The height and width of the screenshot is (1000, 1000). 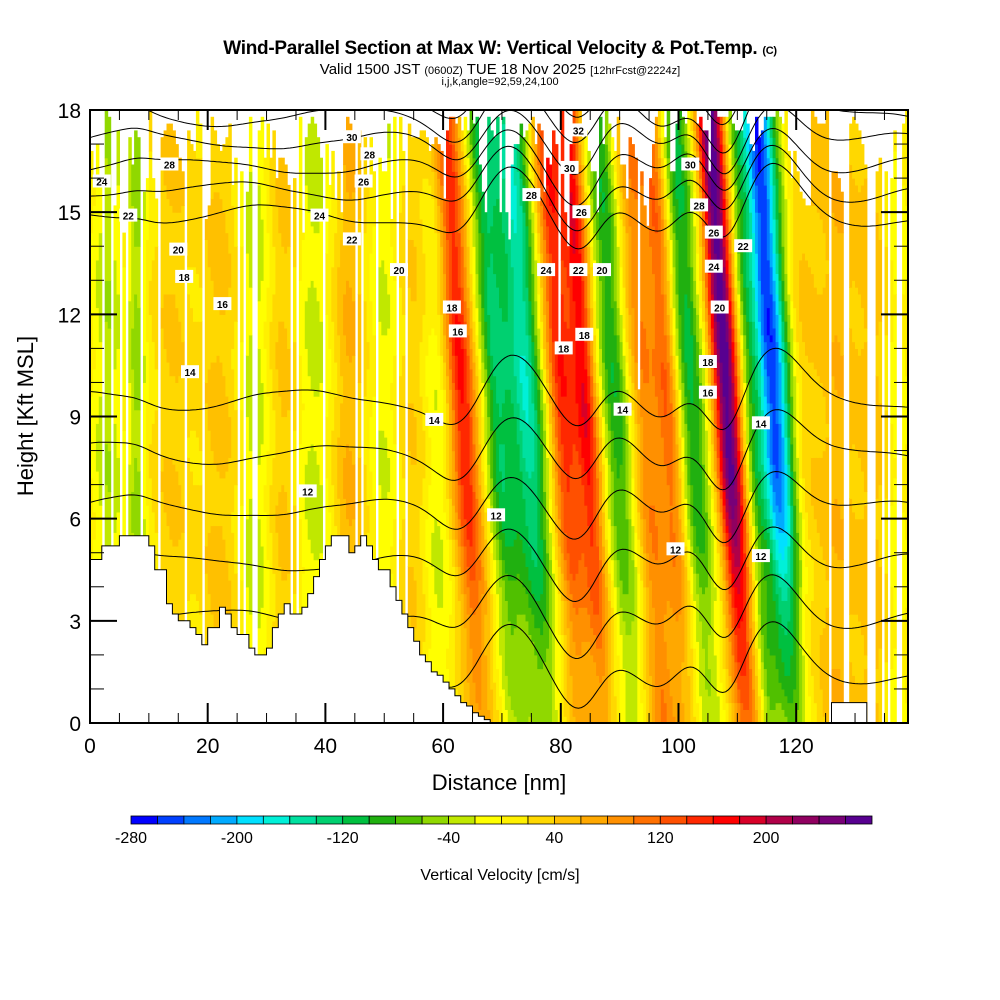 I want to click on contour-label: 28, so click(x=531, y=195).